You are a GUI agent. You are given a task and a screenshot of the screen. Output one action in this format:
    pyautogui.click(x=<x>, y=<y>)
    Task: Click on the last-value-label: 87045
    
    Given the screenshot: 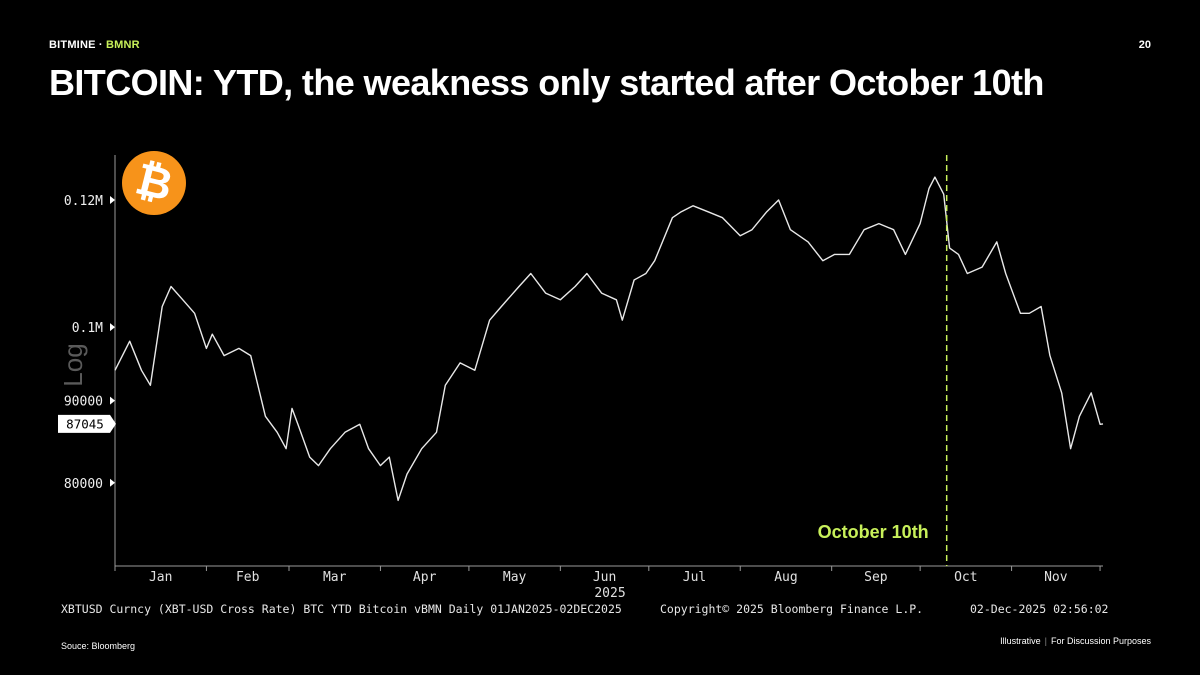 What is the action you would take?
    pyautogui.click(x=85, y=423)
    